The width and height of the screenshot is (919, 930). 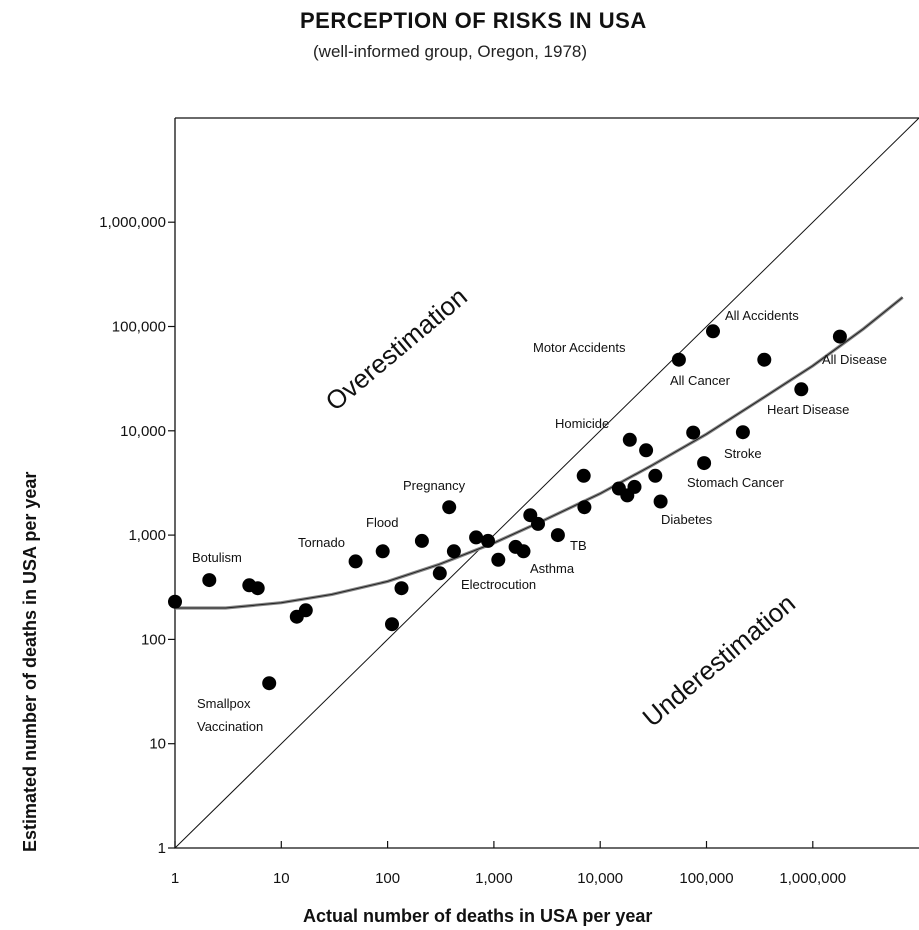 What do you see at coordinates (762, 315) in the screenshot?
I see `label-all-accidents: All Accidents` at bounding box center [762, 315].